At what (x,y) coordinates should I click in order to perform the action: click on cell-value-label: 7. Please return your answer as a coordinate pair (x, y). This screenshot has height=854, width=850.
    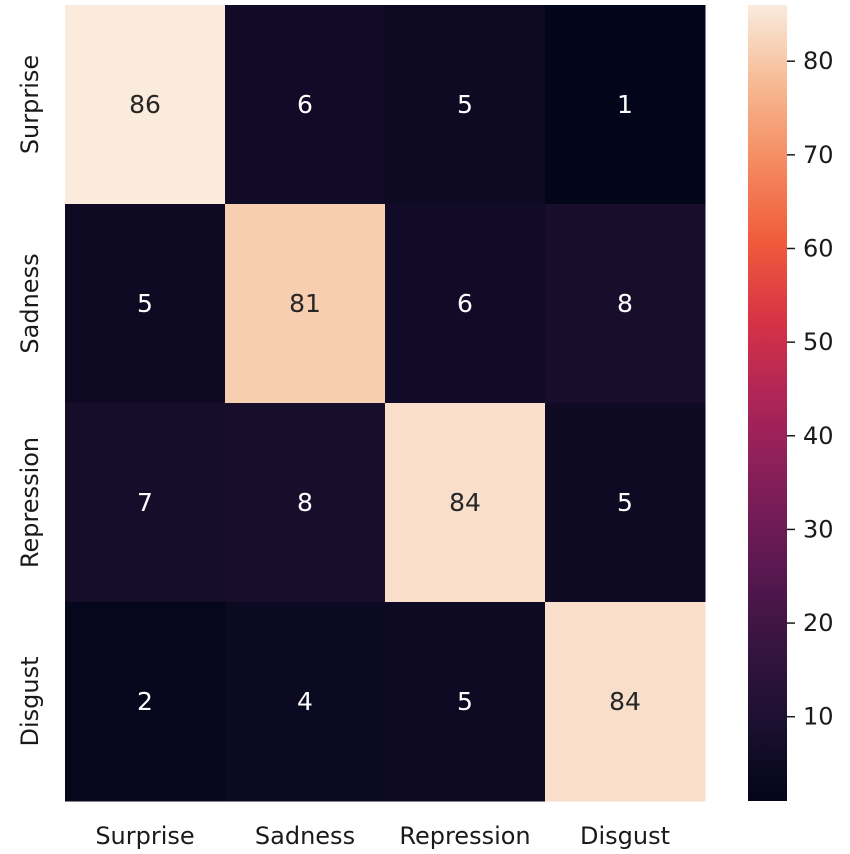
    Looking at the image, I should click on (145, 502).